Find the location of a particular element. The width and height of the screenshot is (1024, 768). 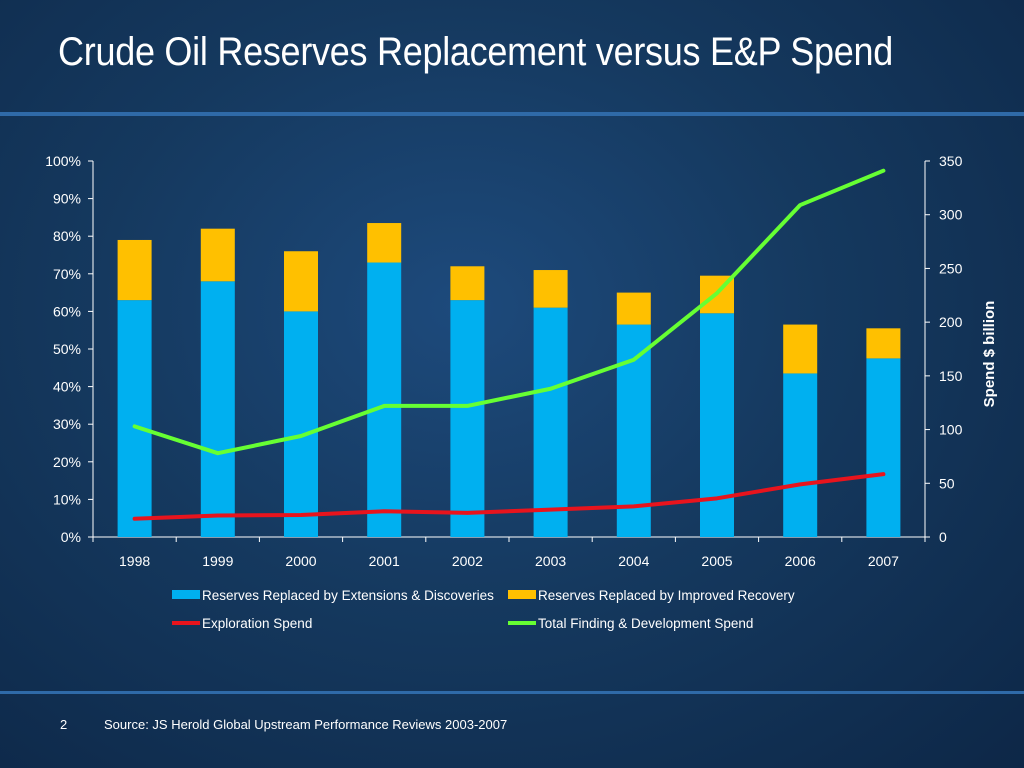

page-number: 2 is located at coordinates (64, 724).